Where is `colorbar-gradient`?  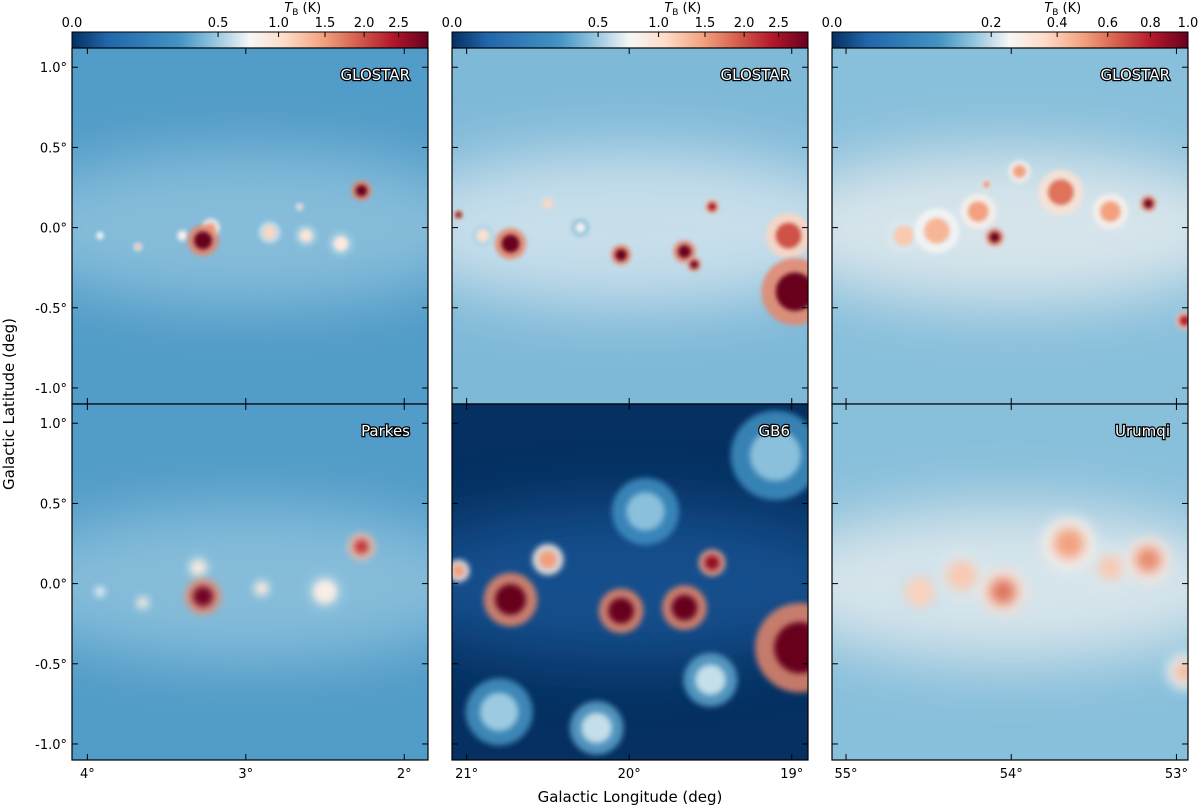 colorbar-gradient is located at coordinates (1010, 40).